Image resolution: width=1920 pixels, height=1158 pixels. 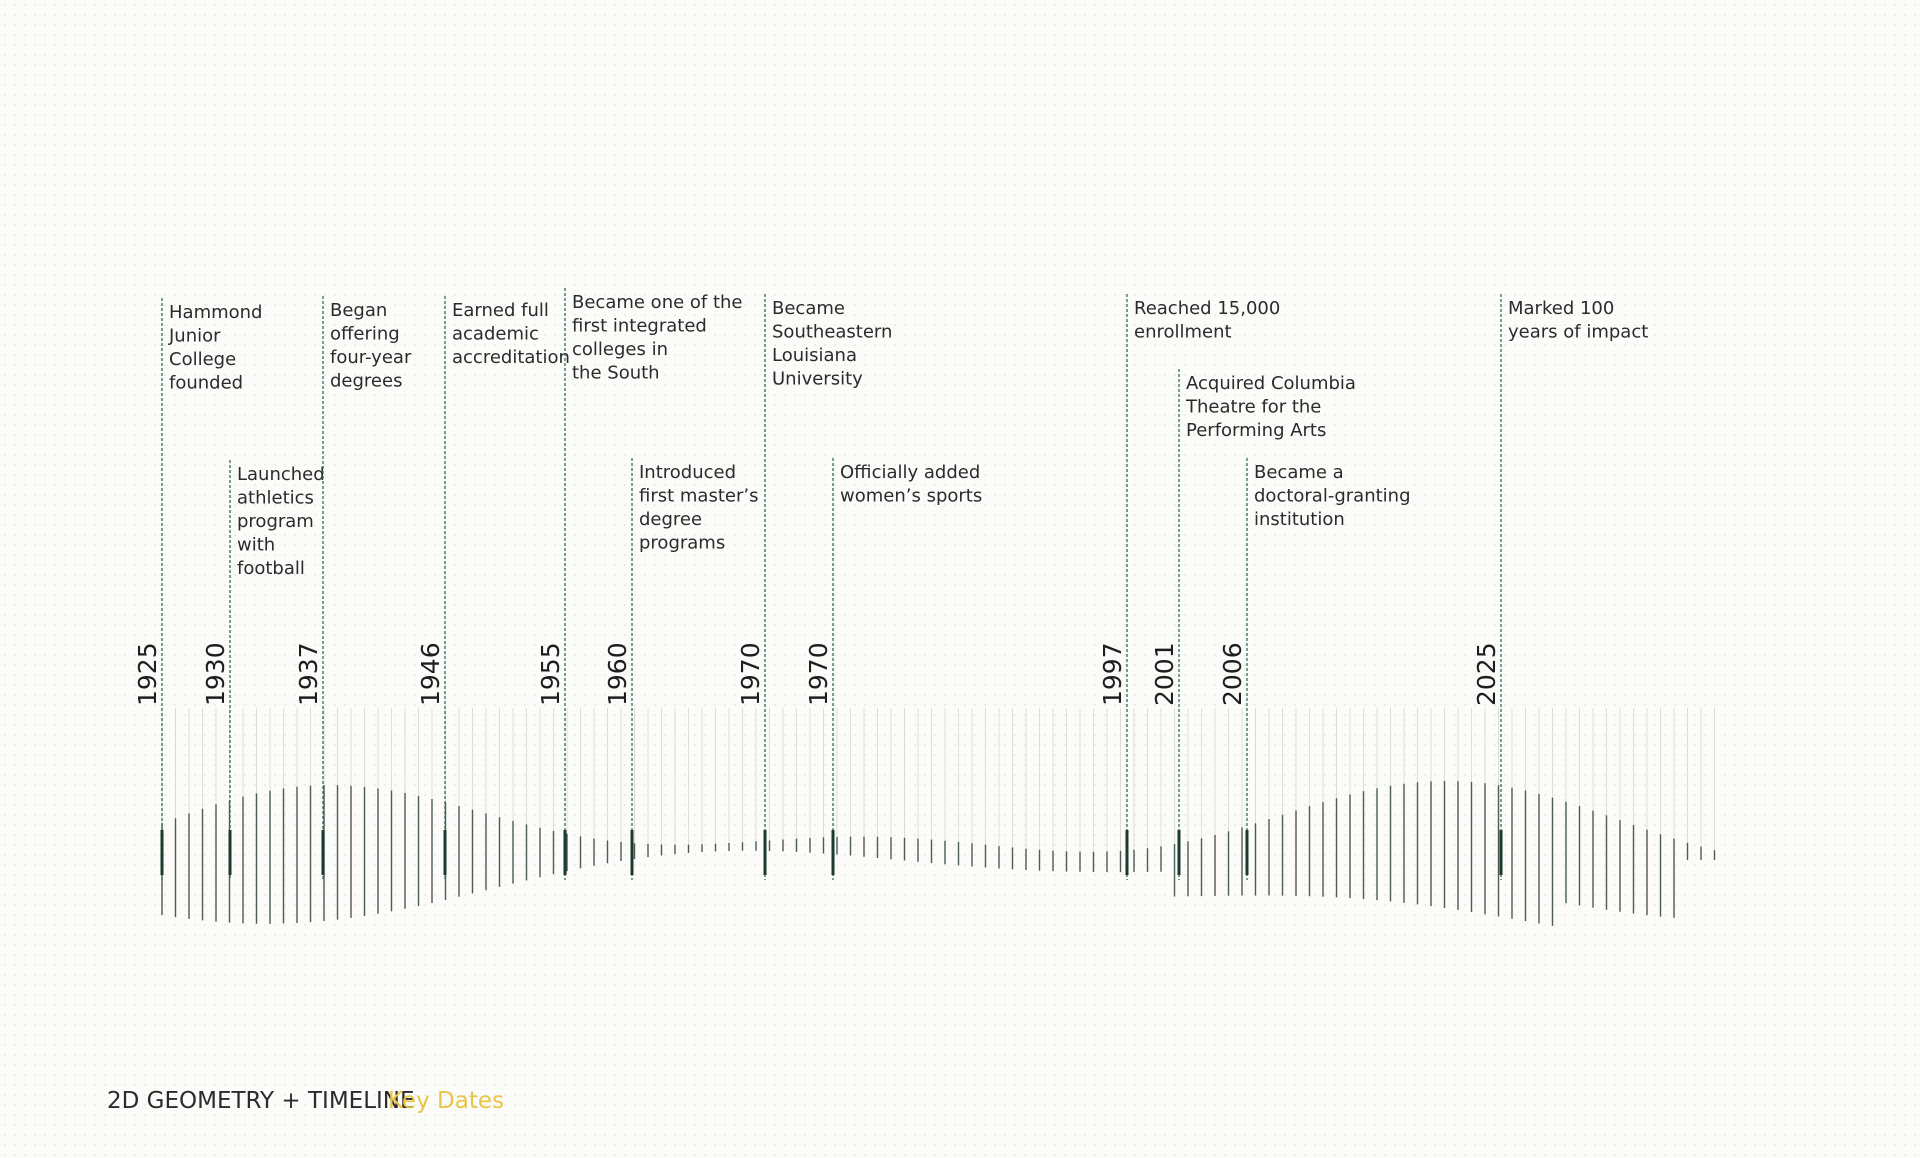 What do you see at coordinates (682, 543) in the screenshot?
I see `event-label: programs` at bounding box center [682, 543].